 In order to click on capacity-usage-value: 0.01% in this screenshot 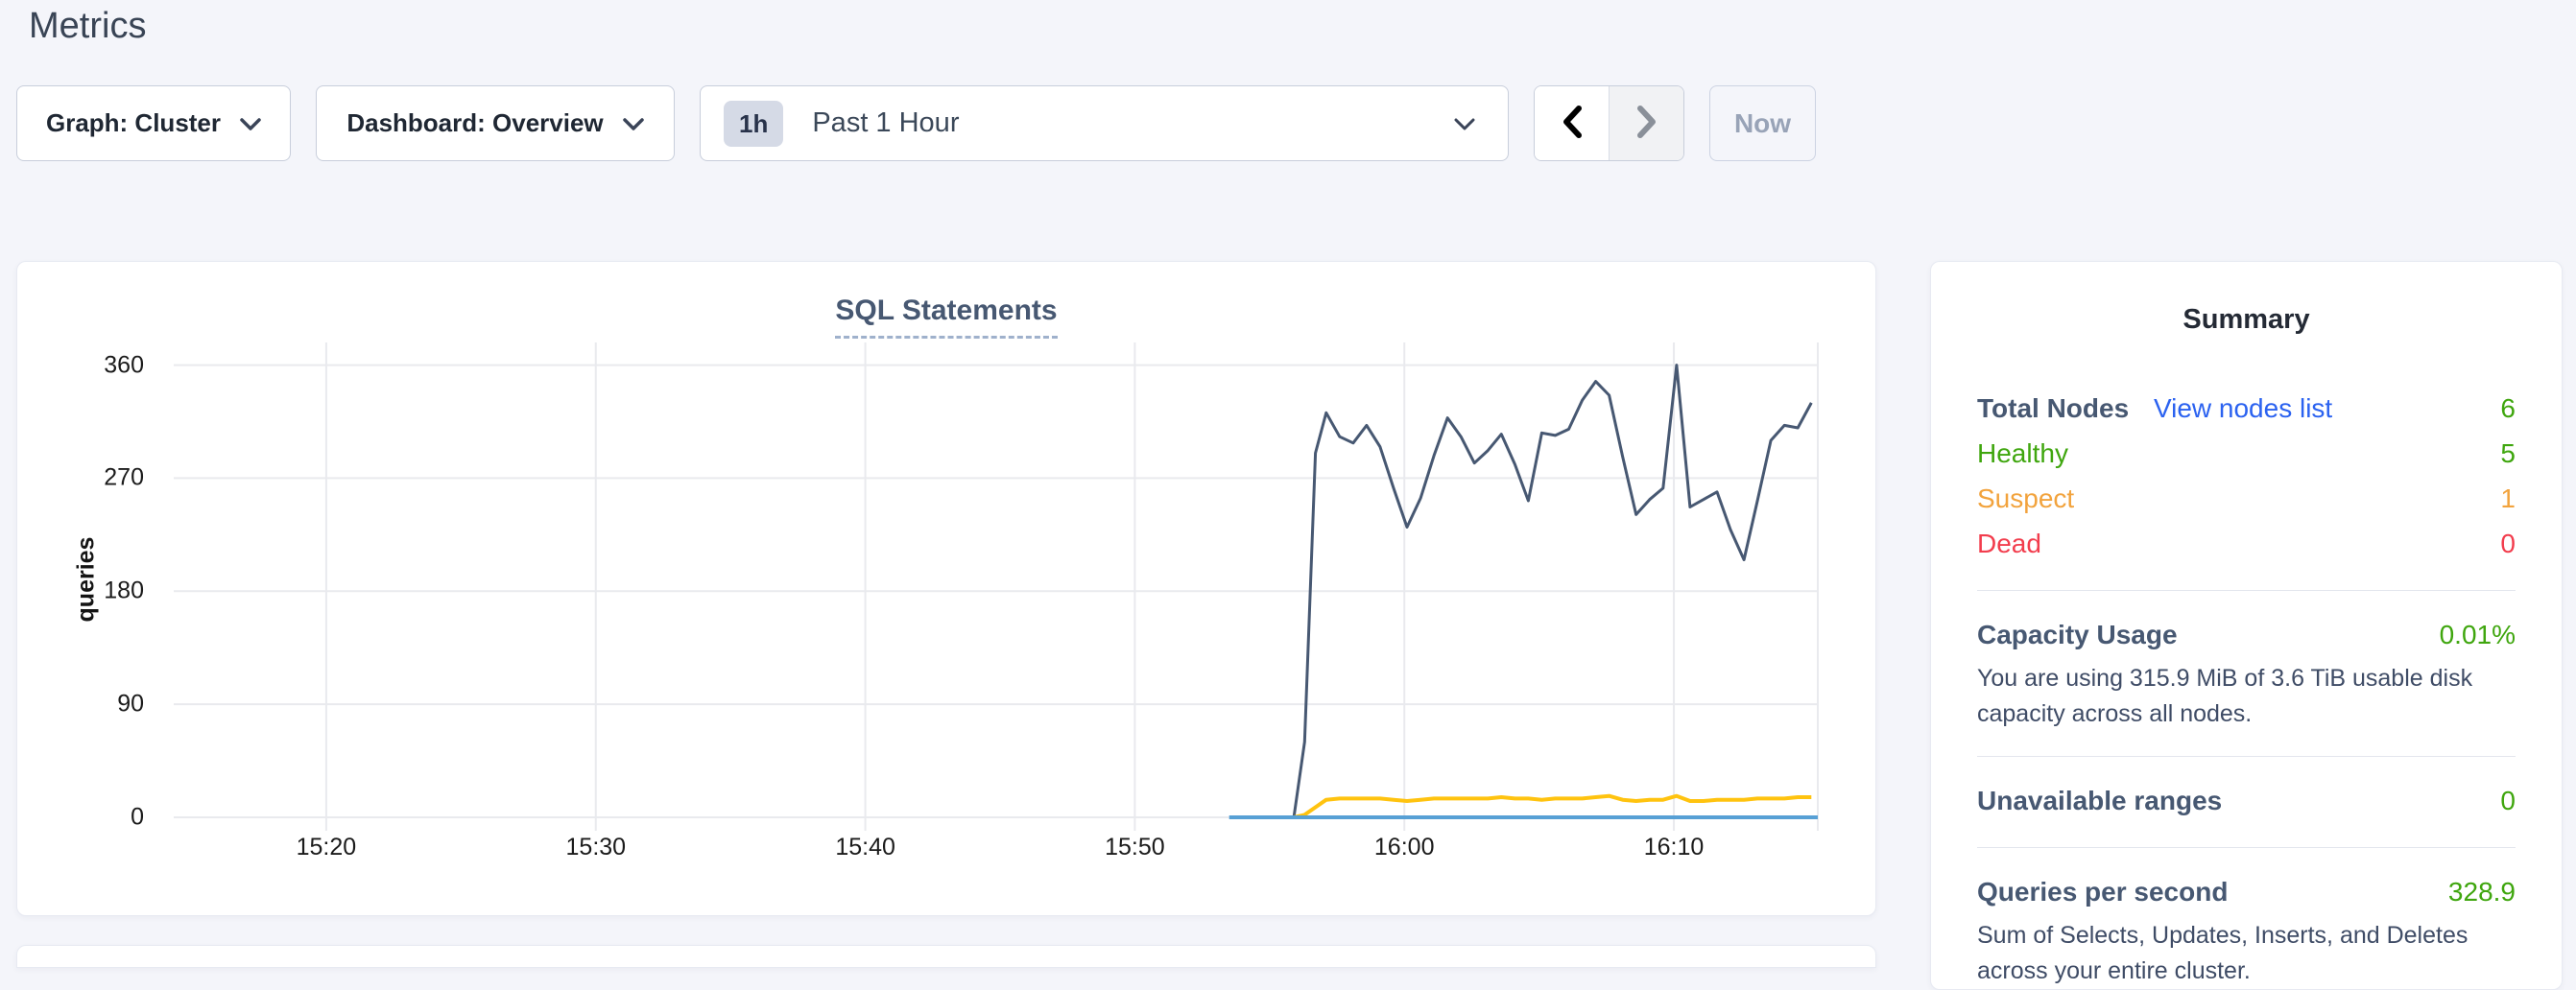, I will do `click(2477, 635)`.